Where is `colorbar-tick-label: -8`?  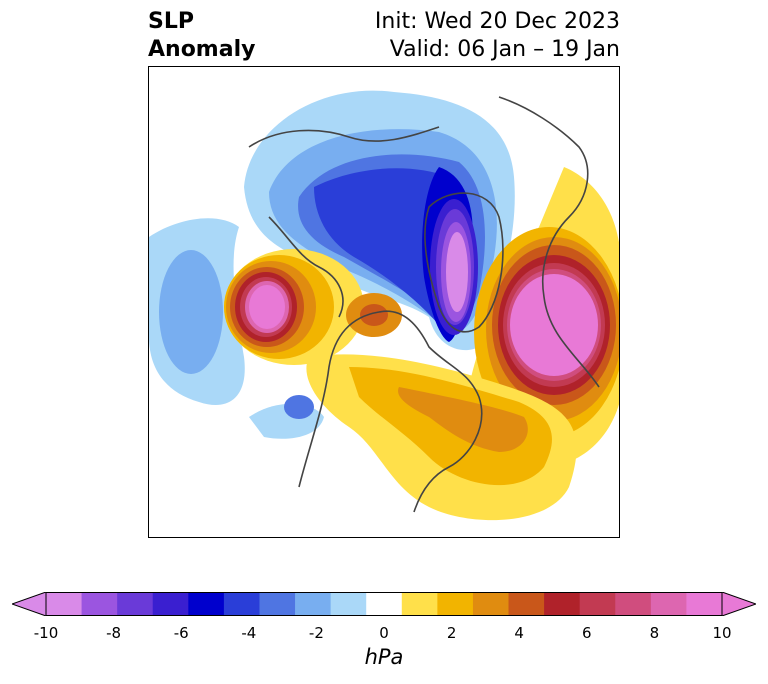
colorbar-tick-label: -8 is located at coordinates (114, 633).